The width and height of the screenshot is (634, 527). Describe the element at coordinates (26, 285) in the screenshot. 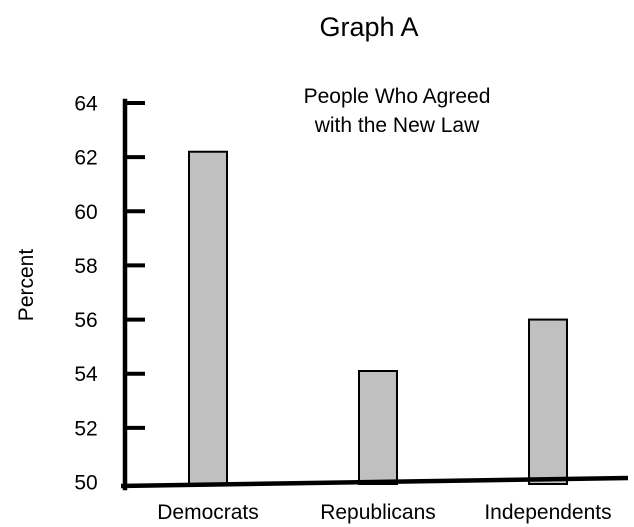

I see `y-axis-label: Percent` at that location.